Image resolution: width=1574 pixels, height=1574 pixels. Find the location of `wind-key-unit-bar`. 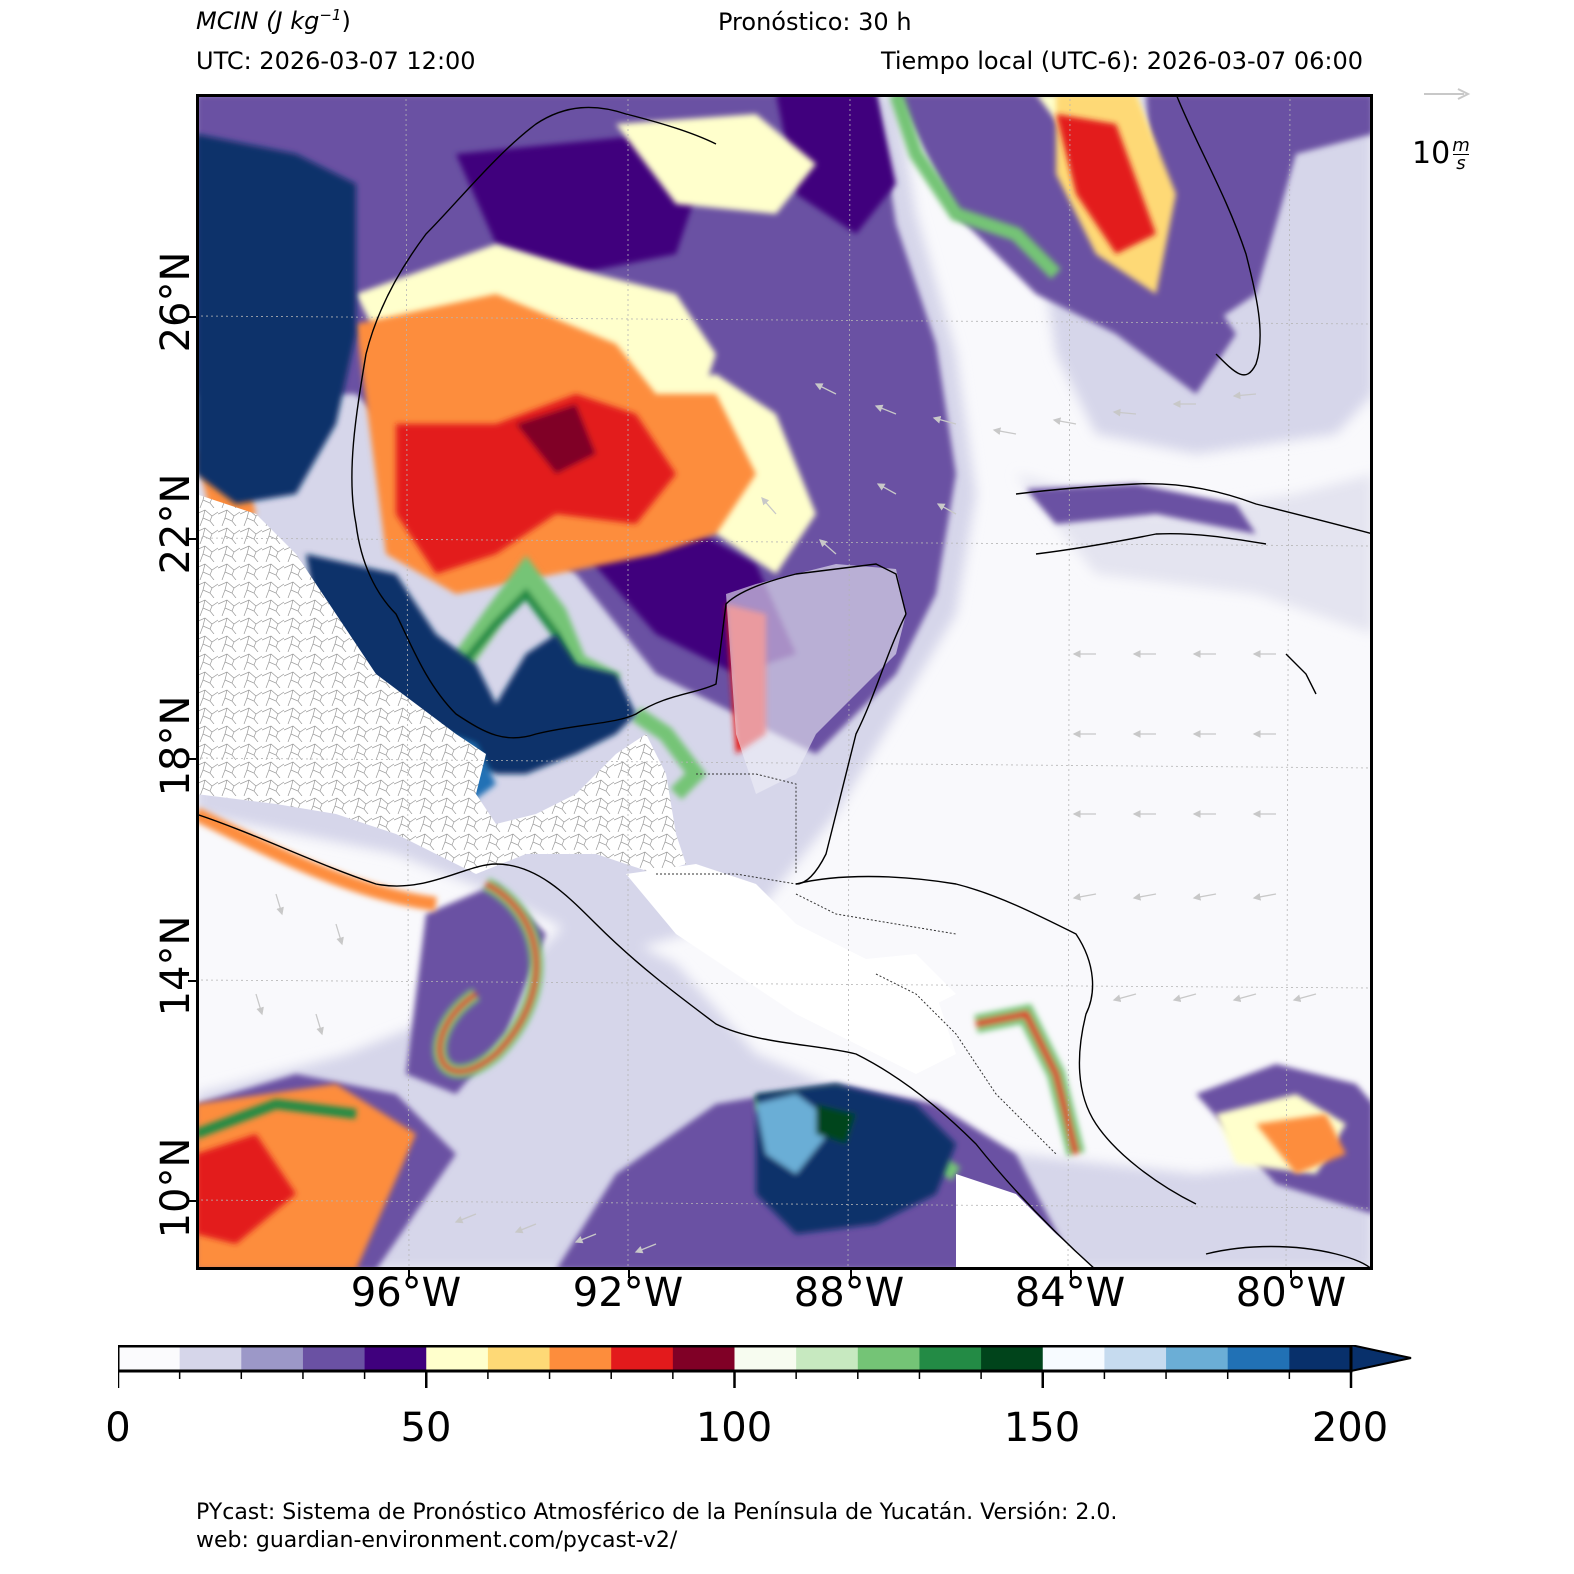

wind-key-unit-bar is located at coordinates (1460, 154).